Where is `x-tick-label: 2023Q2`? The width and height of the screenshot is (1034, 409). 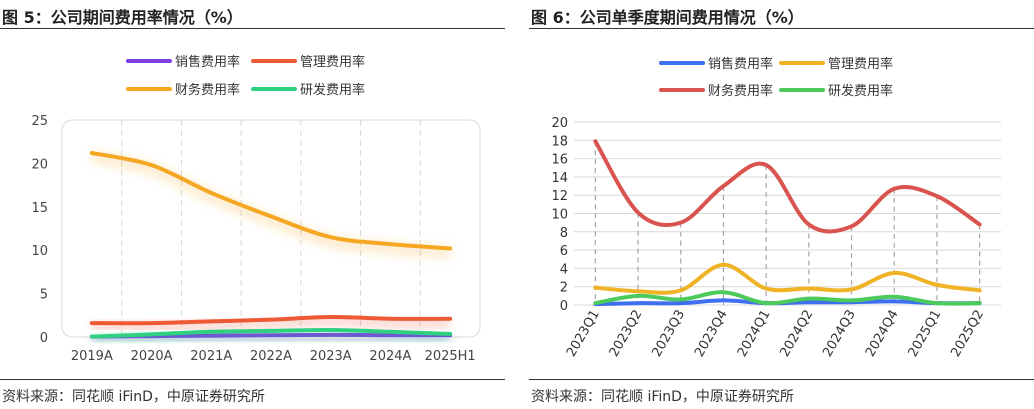
x-tick-label: 2023Q2 is located at coordinates (626, 334).